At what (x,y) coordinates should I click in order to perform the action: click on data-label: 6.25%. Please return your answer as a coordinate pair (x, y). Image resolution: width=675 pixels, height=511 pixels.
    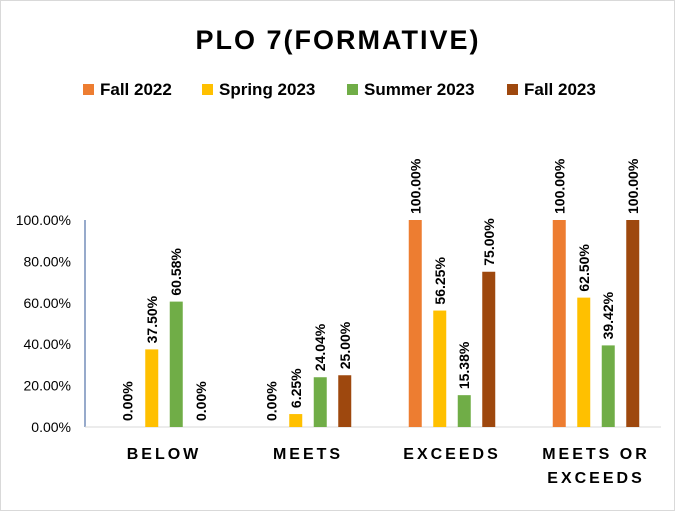
    Looking at the image, I should click on (296, 388).